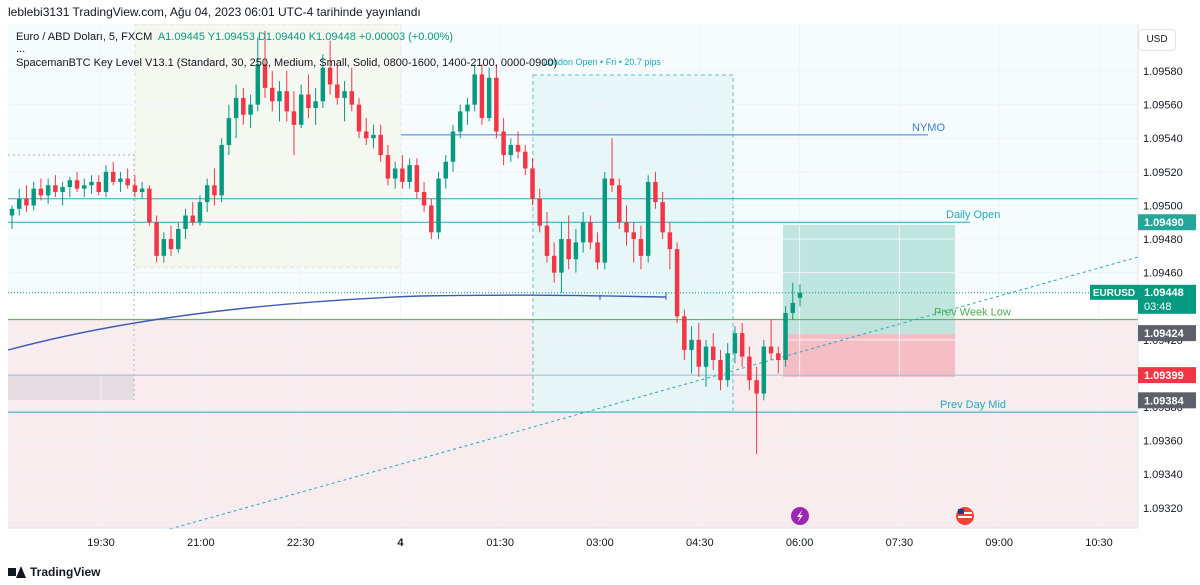 This screenshot has width=1200, height=585. What do you see at coordinates (1163, 206) in the screenshot?
I see `y-tick-label: 1.09500` at bounding box center [1163, 206].